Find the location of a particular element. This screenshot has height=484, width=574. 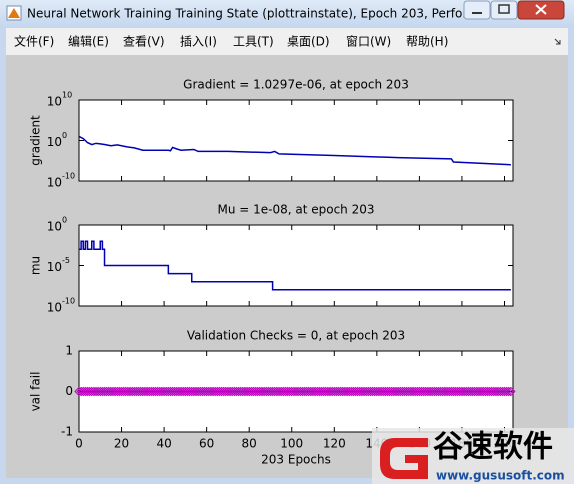

x-tick-label: 100 is located at coordinates (291, 444).